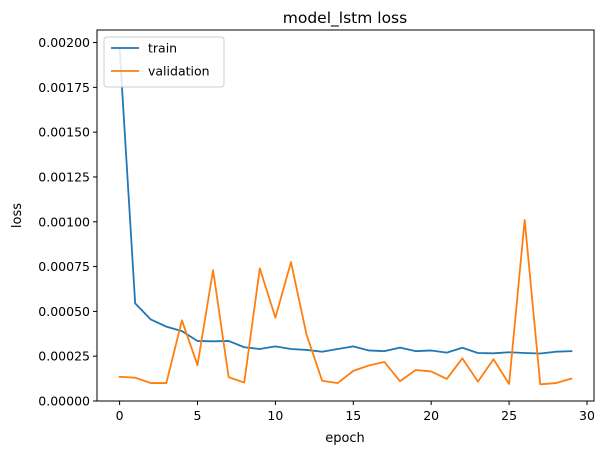  Describe the element at coordinates (64, 176) in the screenshot. I see `y-tick-label: 0.00125` at that location.